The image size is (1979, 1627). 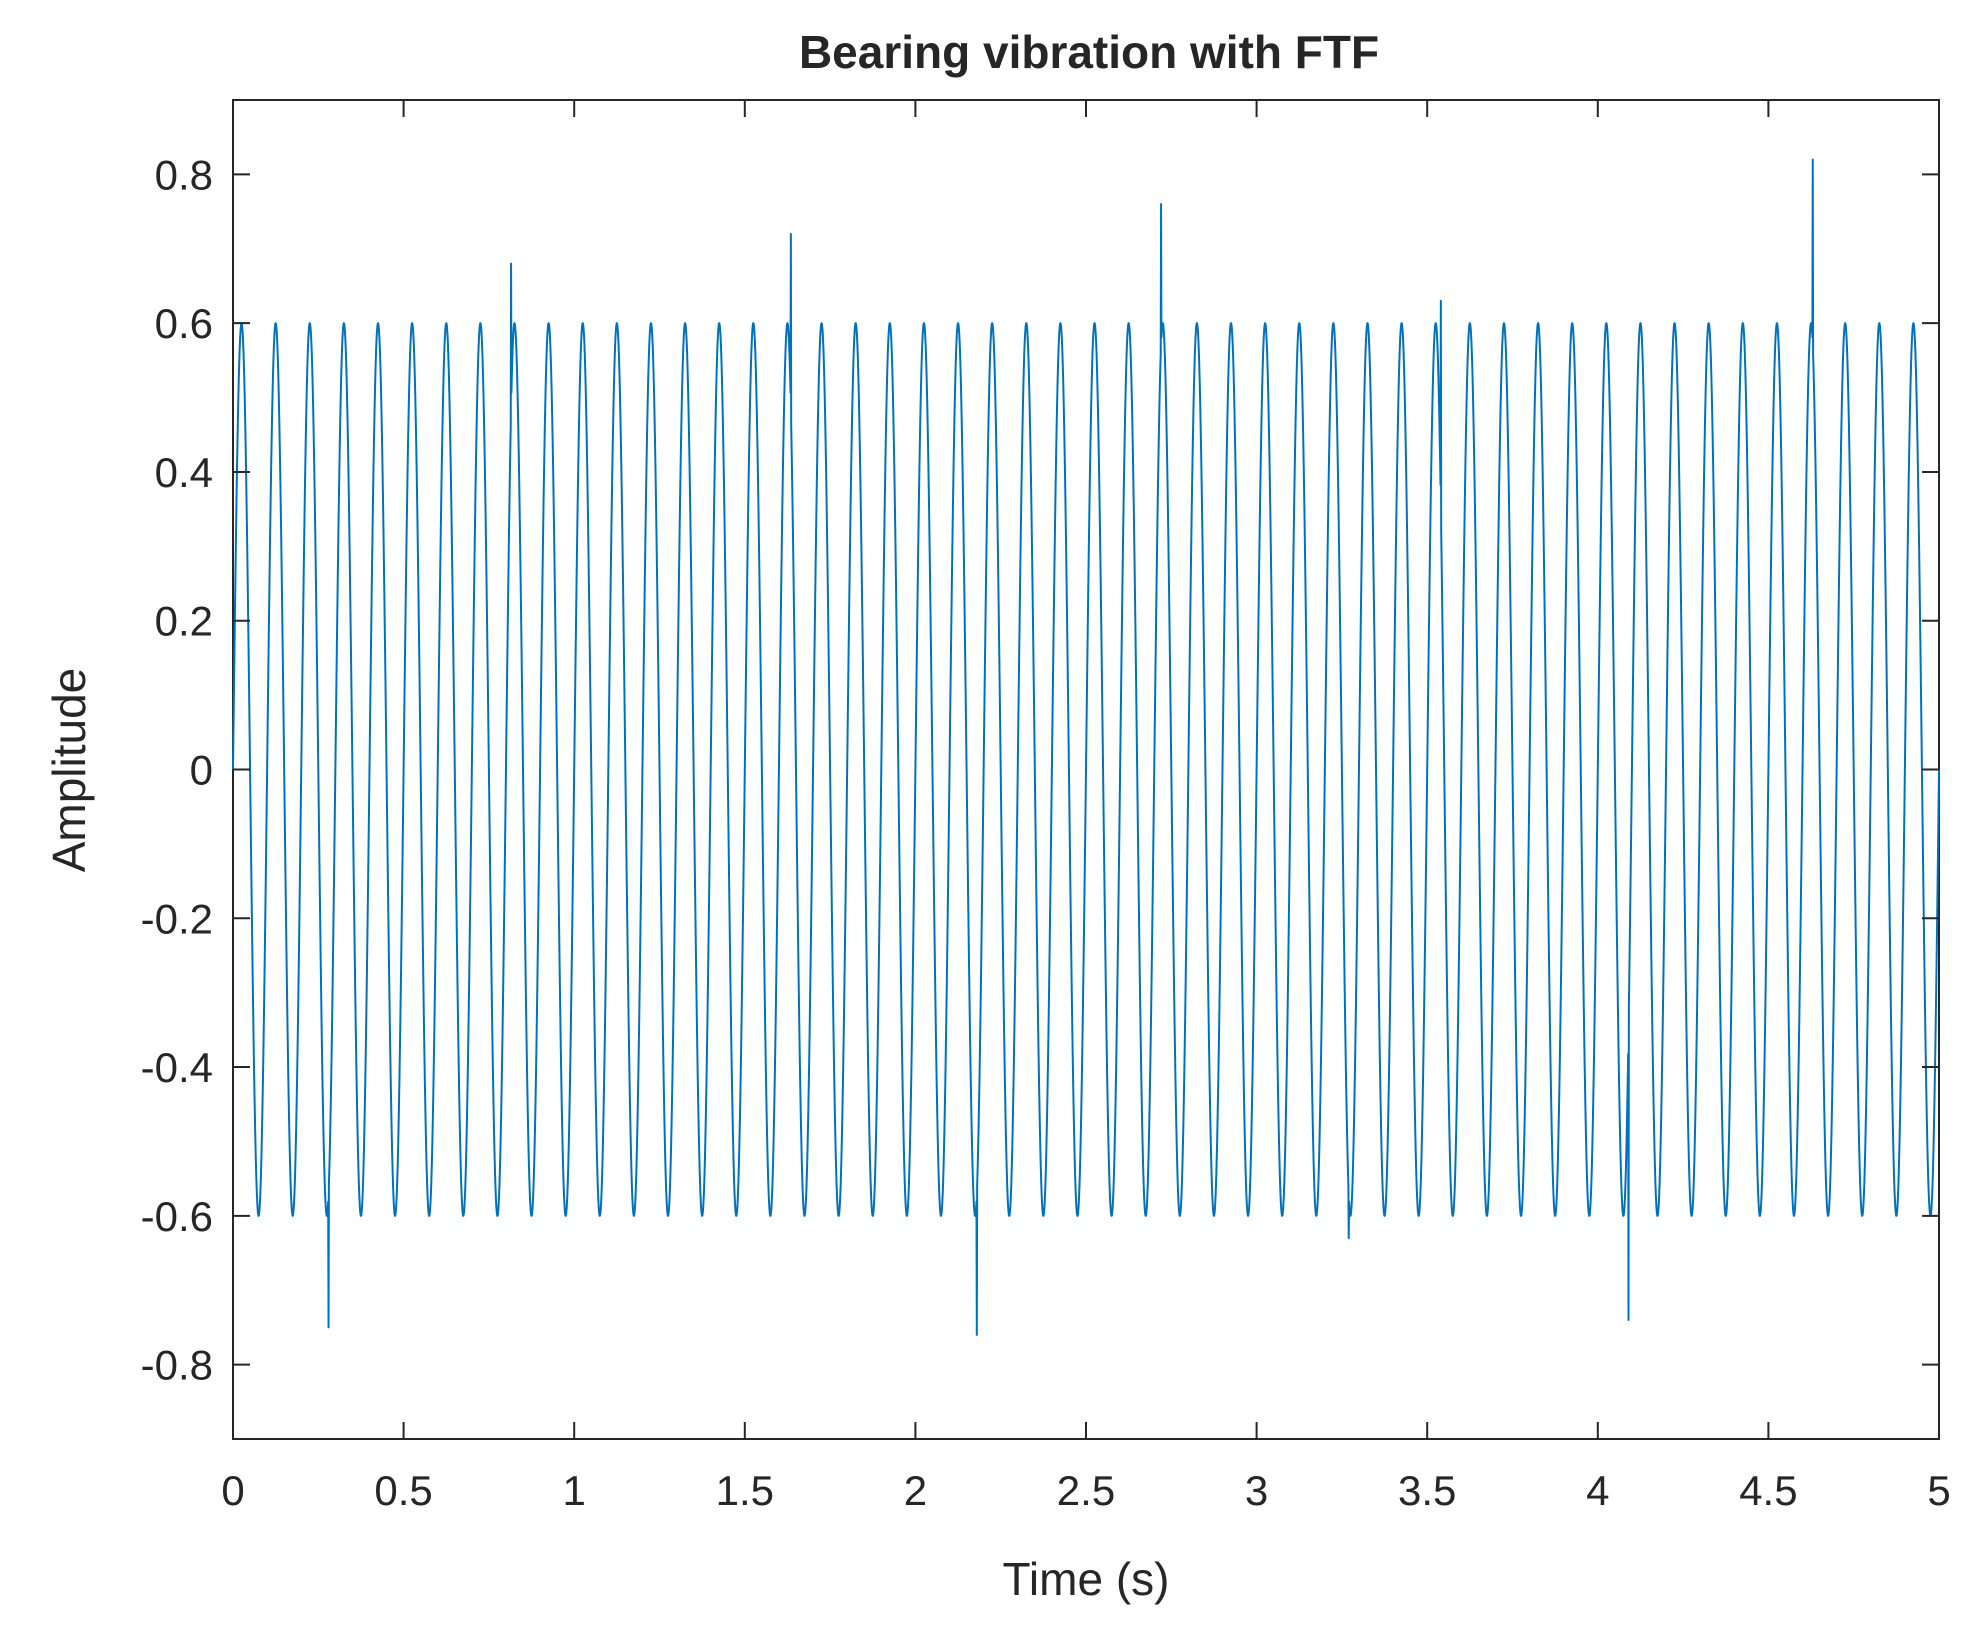 What do you see at coordinates (574, 1490) in the screenshot?
I see `x-tick-label: 1` at bounding box center [574, 1490].